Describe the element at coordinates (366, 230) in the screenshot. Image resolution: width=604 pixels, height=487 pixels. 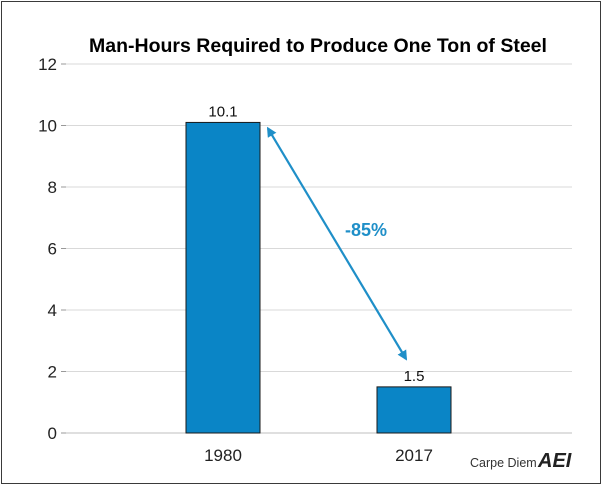
I see `change-percent-label: -85%` at that location.